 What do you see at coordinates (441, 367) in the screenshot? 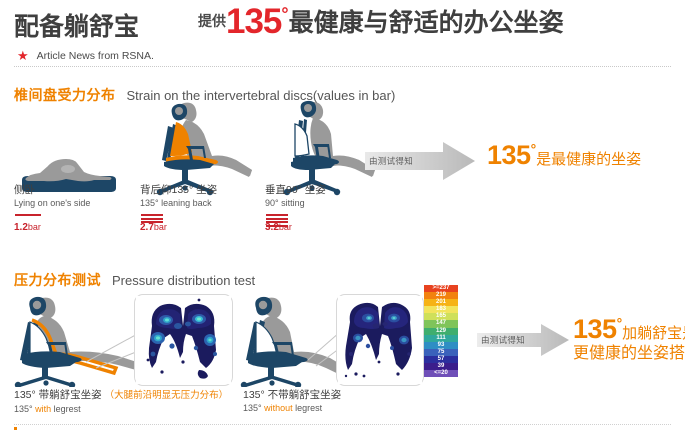
I see `legend-entry-11: 39` at bounding box center [441, 367].